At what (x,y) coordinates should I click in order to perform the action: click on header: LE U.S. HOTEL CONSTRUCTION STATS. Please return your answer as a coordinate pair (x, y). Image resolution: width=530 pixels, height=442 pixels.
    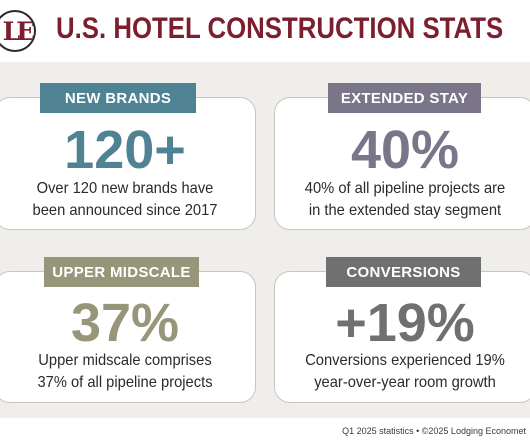
    Looking at the image, I should click on (265, 31).